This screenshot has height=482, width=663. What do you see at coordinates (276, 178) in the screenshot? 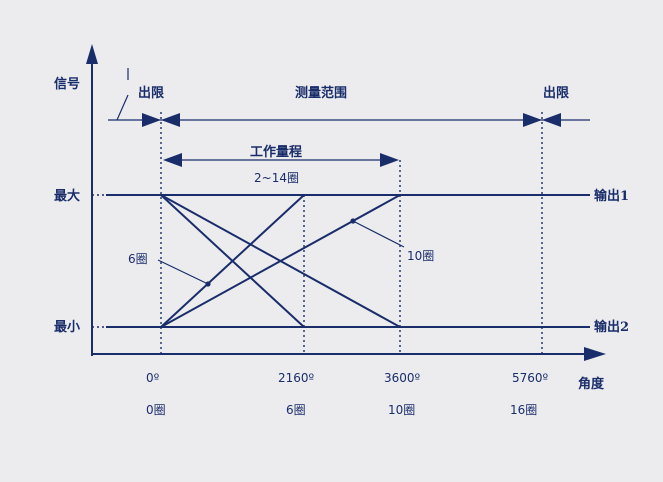
I see `working-range-value: 2~14圈` at bounding box center [276, 178].